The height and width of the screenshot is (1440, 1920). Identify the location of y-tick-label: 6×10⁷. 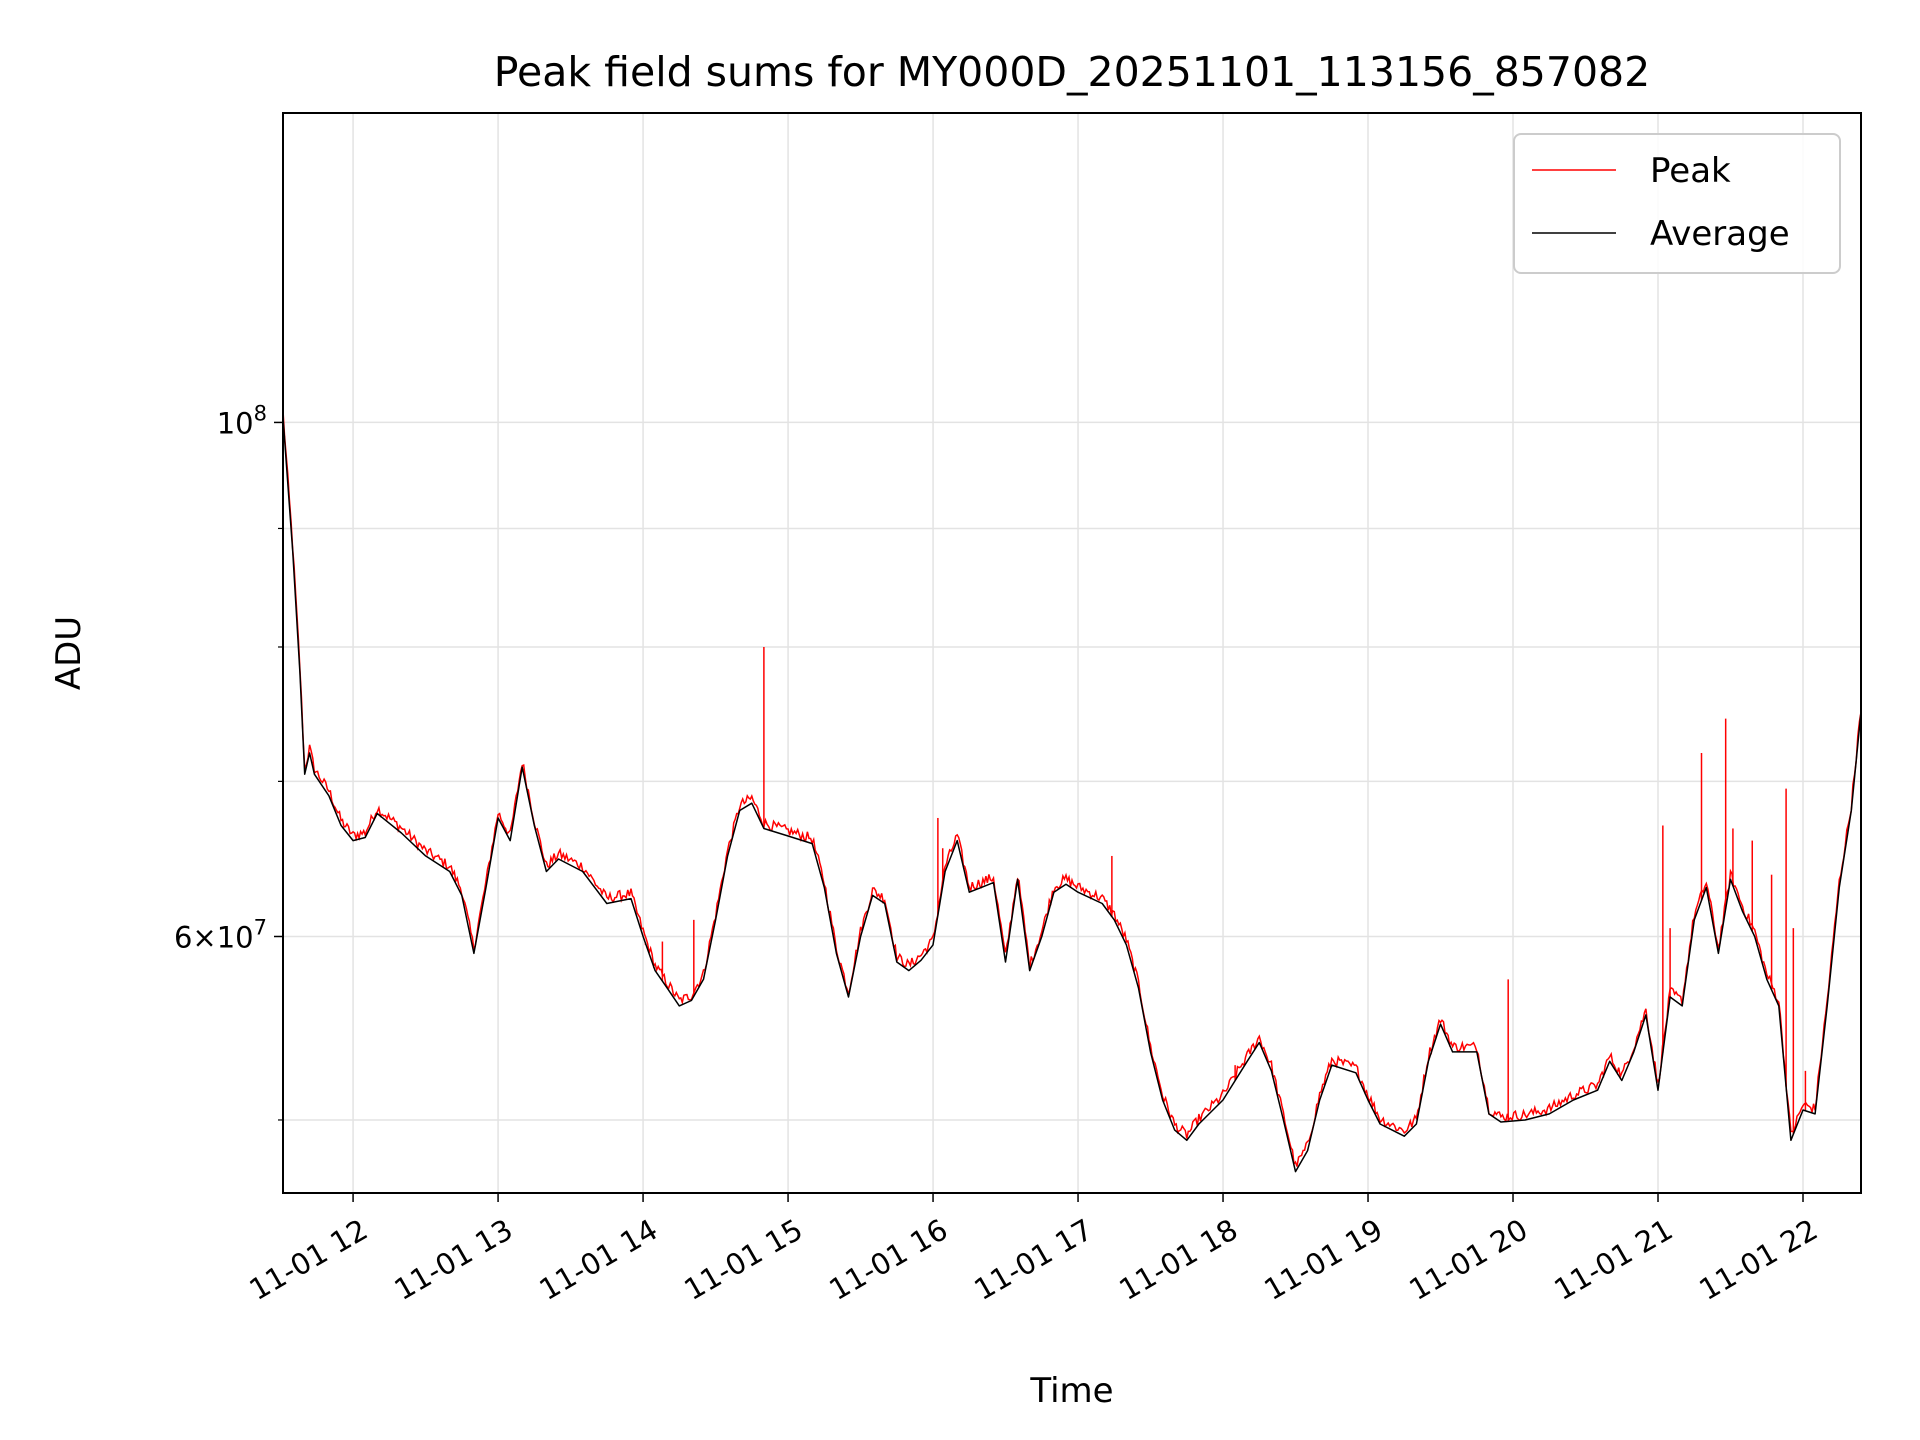
(220, 934).